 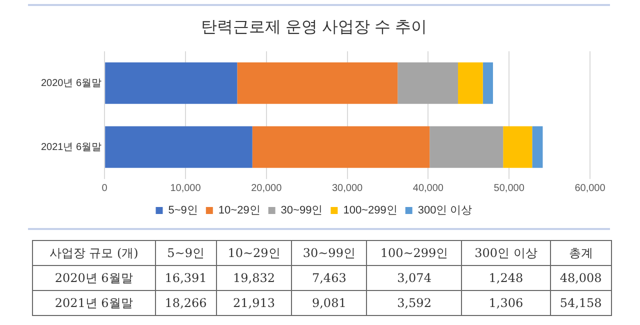 What do you see at coordinates (590, 188) in the screenshot?
I see `x-tick-label: 60,000` at bounding box center [590, 188].